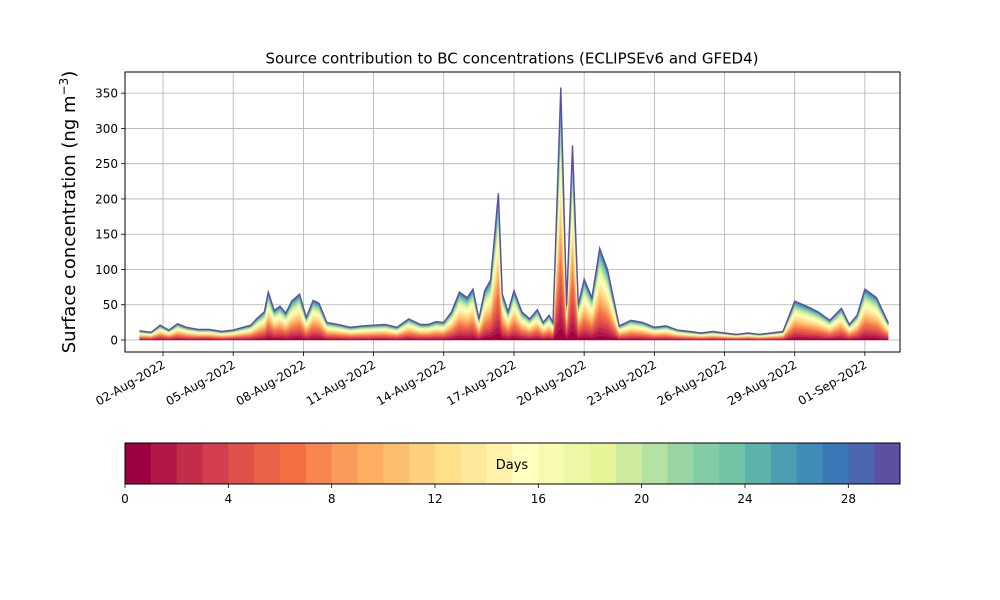 The image size is (1000, 600). Describe the element at coordinates (106, 235) in the screenshot. I see `y-tick-label: 150` at that location.